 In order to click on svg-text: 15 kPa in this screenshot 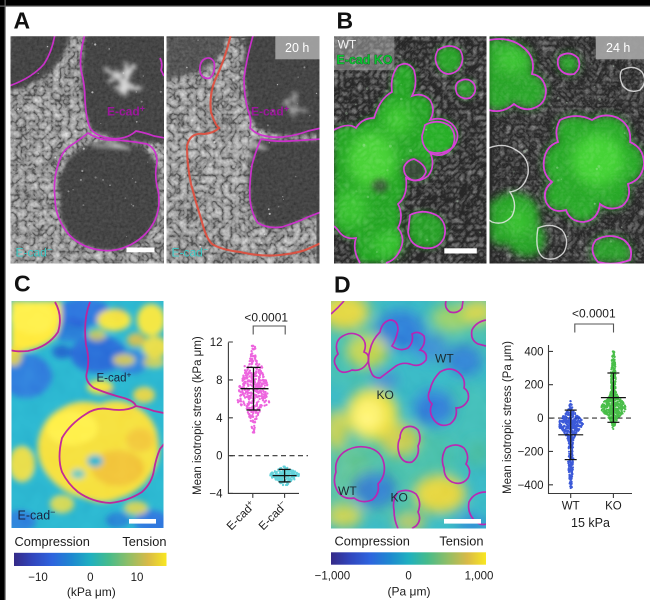, I will do `click(590, 523)`.